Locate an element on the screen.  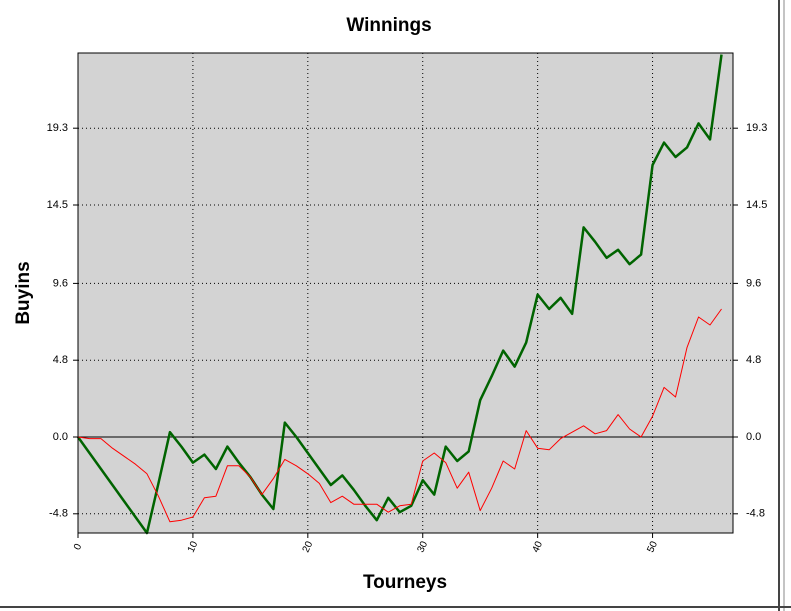
y2-tick-label: -4.8 is located at coordinates (755, 514).